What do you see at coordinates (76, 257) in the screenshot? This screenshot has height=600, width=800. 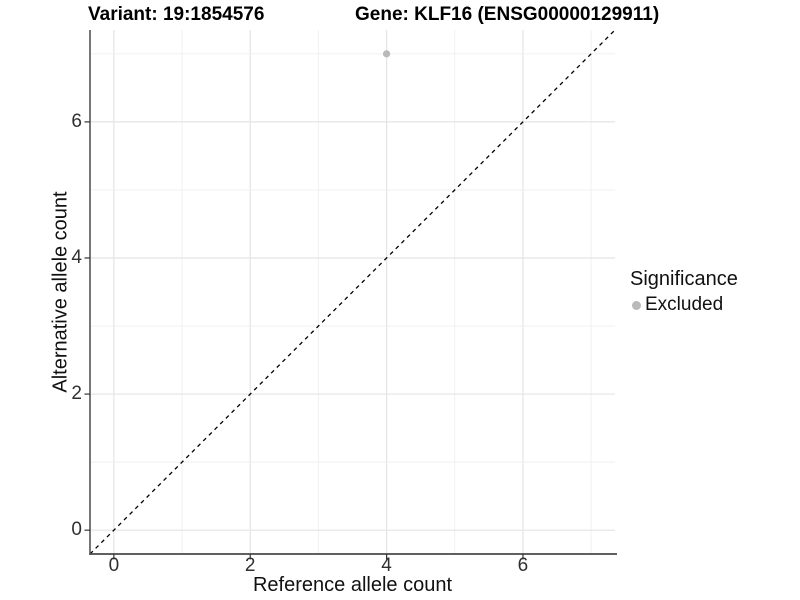 I see `y-tick-label: 4` at bounding box center [76, 257].